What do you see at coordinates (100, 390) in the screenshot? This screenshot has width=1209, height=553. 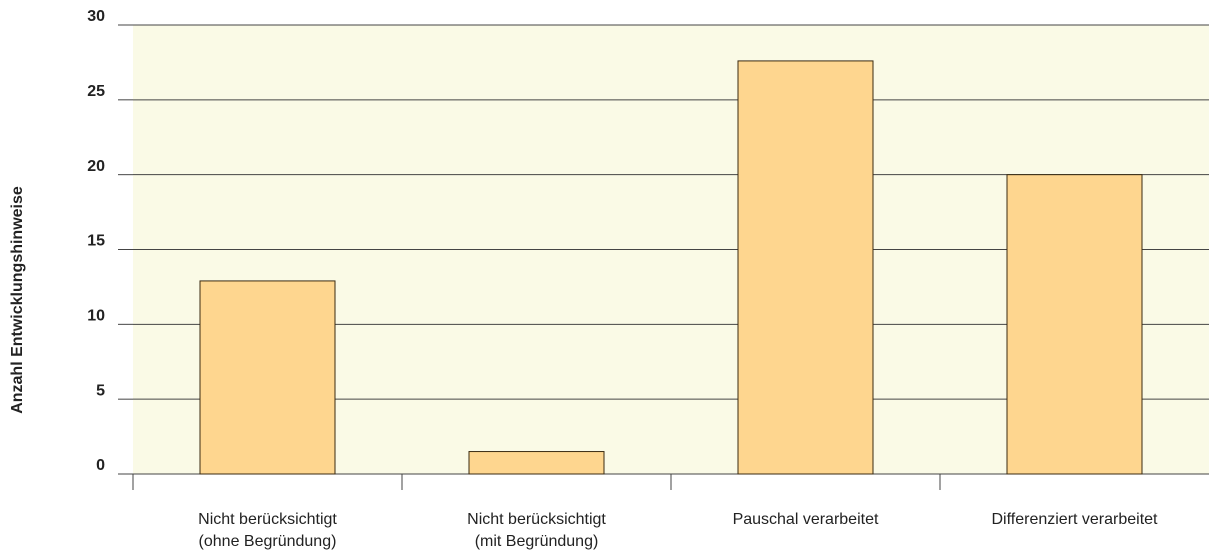 I see `y-tick-label: 5` at bounding box center [100, 390].